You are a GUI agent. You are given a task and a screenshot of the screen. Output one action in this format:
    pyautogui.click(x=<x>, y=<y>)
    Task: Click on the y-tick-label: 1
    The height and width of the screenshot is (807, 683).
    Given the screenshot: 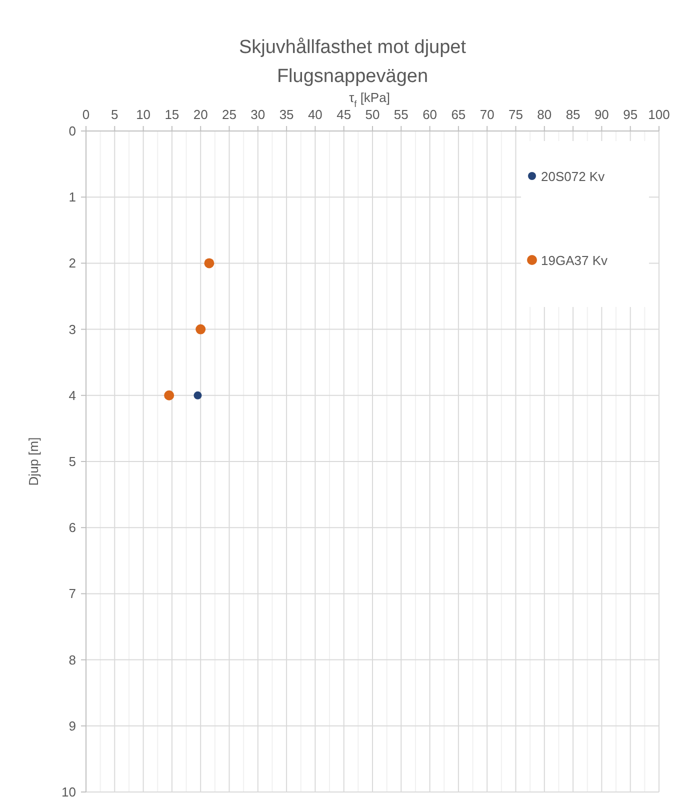 What is the action you would take?
    pyautogui.click(x=72, y=197)
    